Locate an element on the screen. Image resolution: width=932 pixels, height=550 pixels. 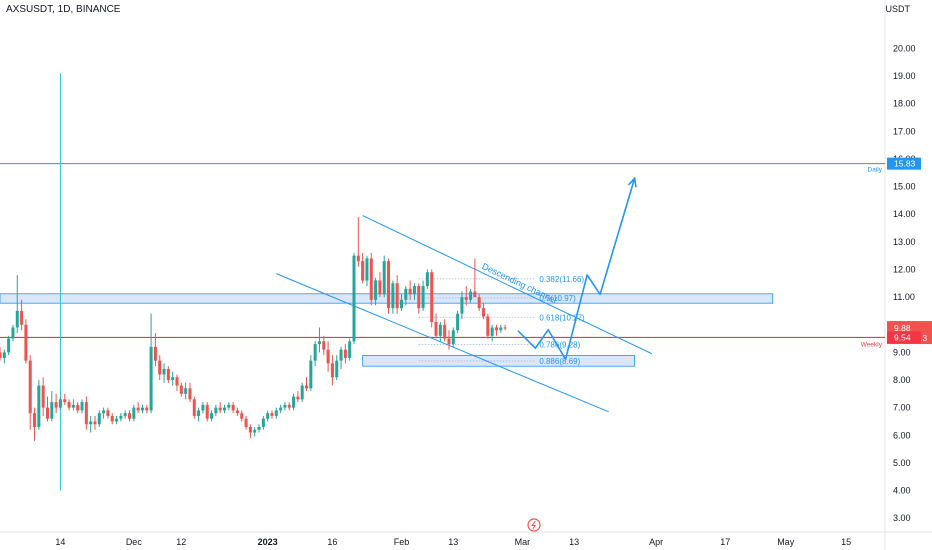
bolt-icon is located at coordinates (533, 525).